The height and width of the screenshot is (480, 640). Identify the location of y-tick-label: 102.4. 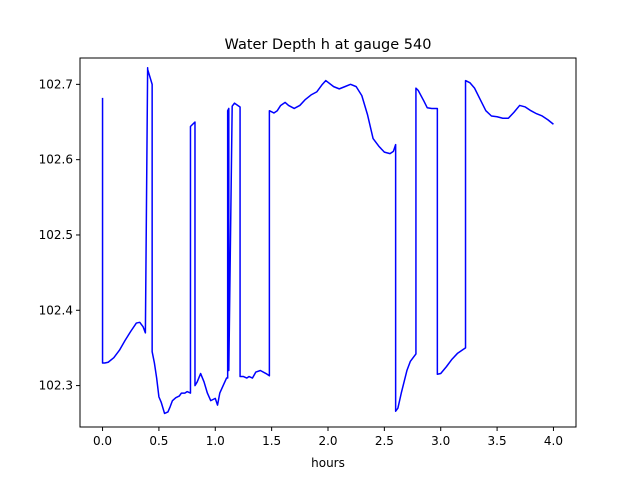
(56, 310).